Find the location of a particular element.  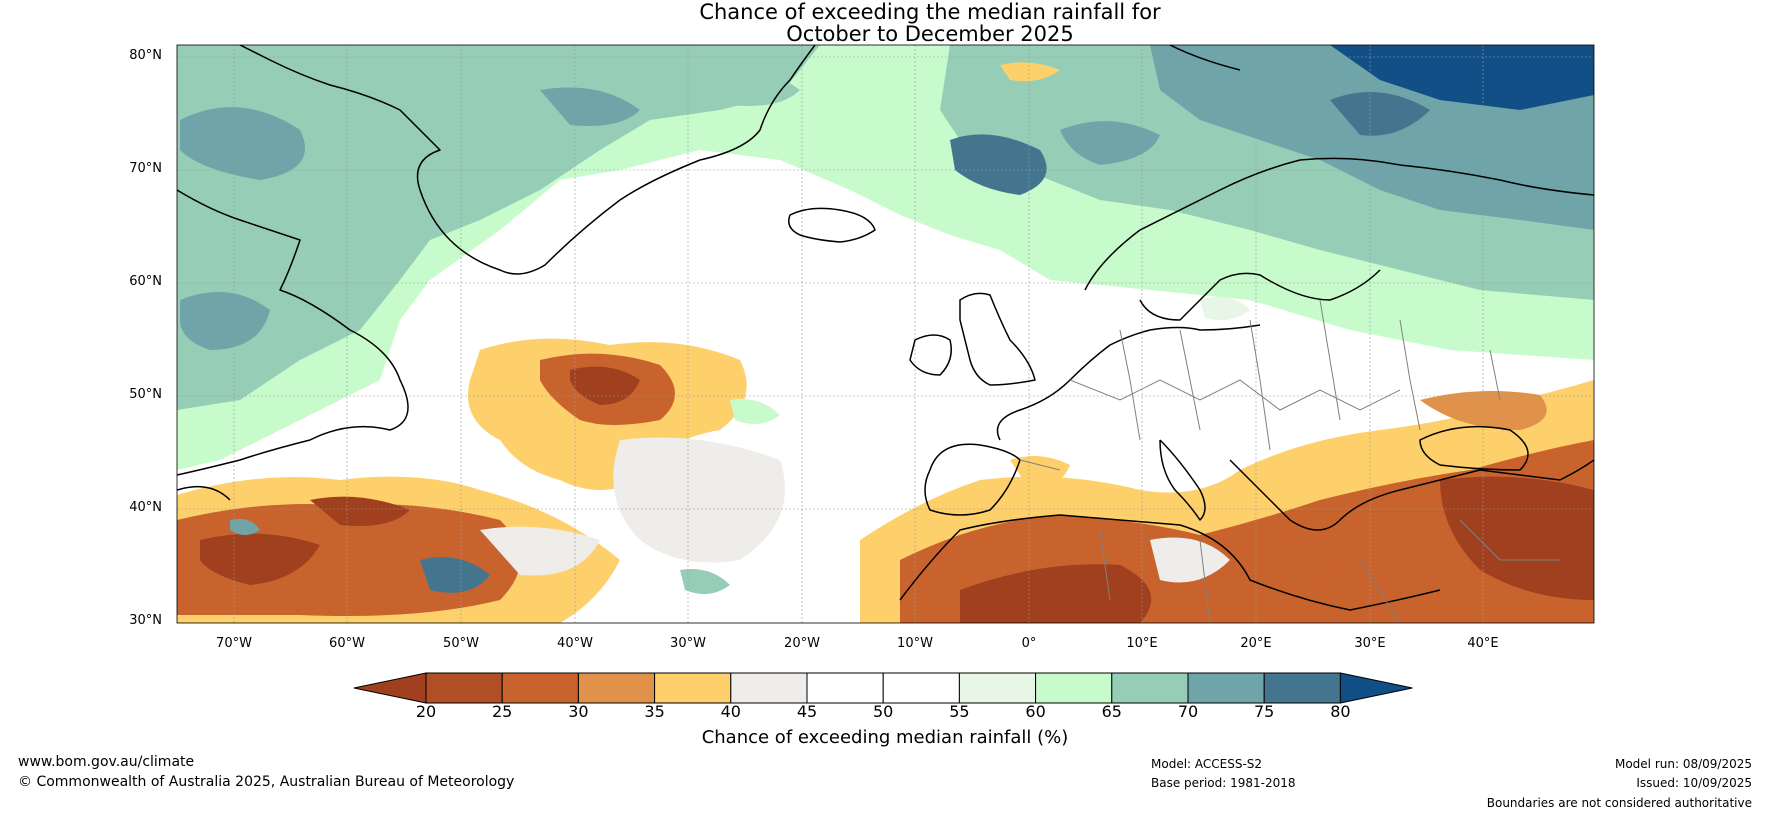

model-label: Model: ACCESS-S2 is located at coordinates (1207, 764).